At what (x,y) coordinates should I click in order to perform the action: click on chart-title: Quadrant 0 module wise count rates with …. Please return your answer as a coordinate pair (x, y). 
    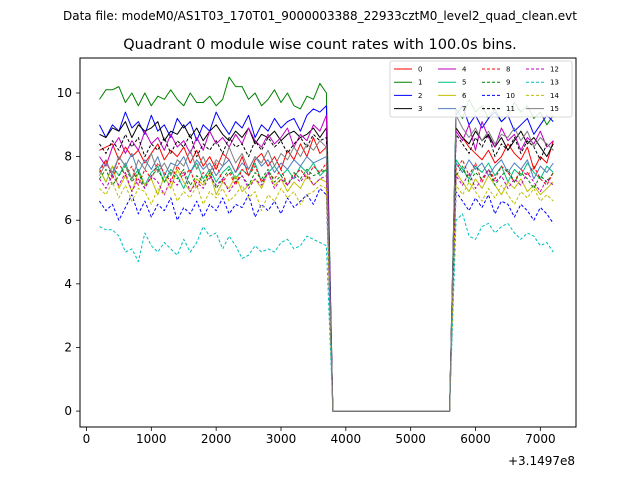
    Looking at the image, I should click on (320, 45).